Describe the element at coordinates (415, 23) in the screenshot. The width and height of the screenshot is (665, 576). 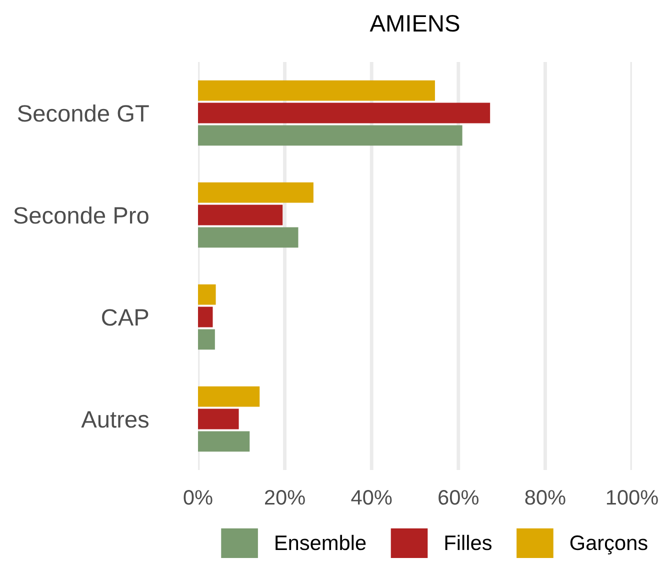
I see `chart-title: AMIENS` at that location.